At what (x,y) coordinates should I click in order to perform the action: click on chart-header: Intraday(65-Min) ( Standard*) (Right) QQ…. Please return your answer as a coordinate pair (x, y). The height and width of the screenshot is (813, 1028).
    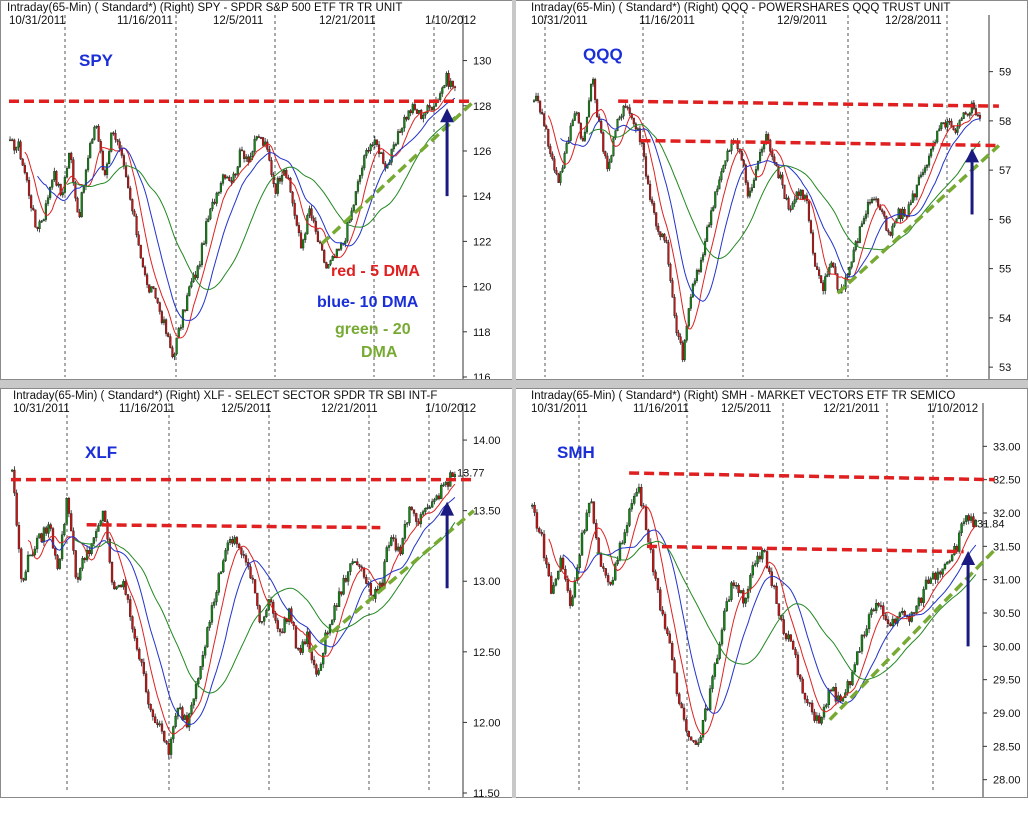
    Looking at the image, I should click on (741, 8).